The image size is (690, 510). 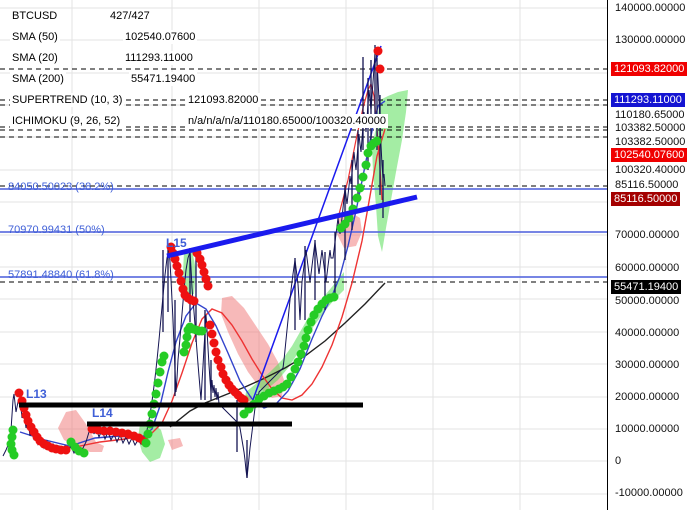 What do you see at coordinates (650, 115) in the screenshot?
I see `axis-tick: 110180.65000` at bounding box center [650, 115].